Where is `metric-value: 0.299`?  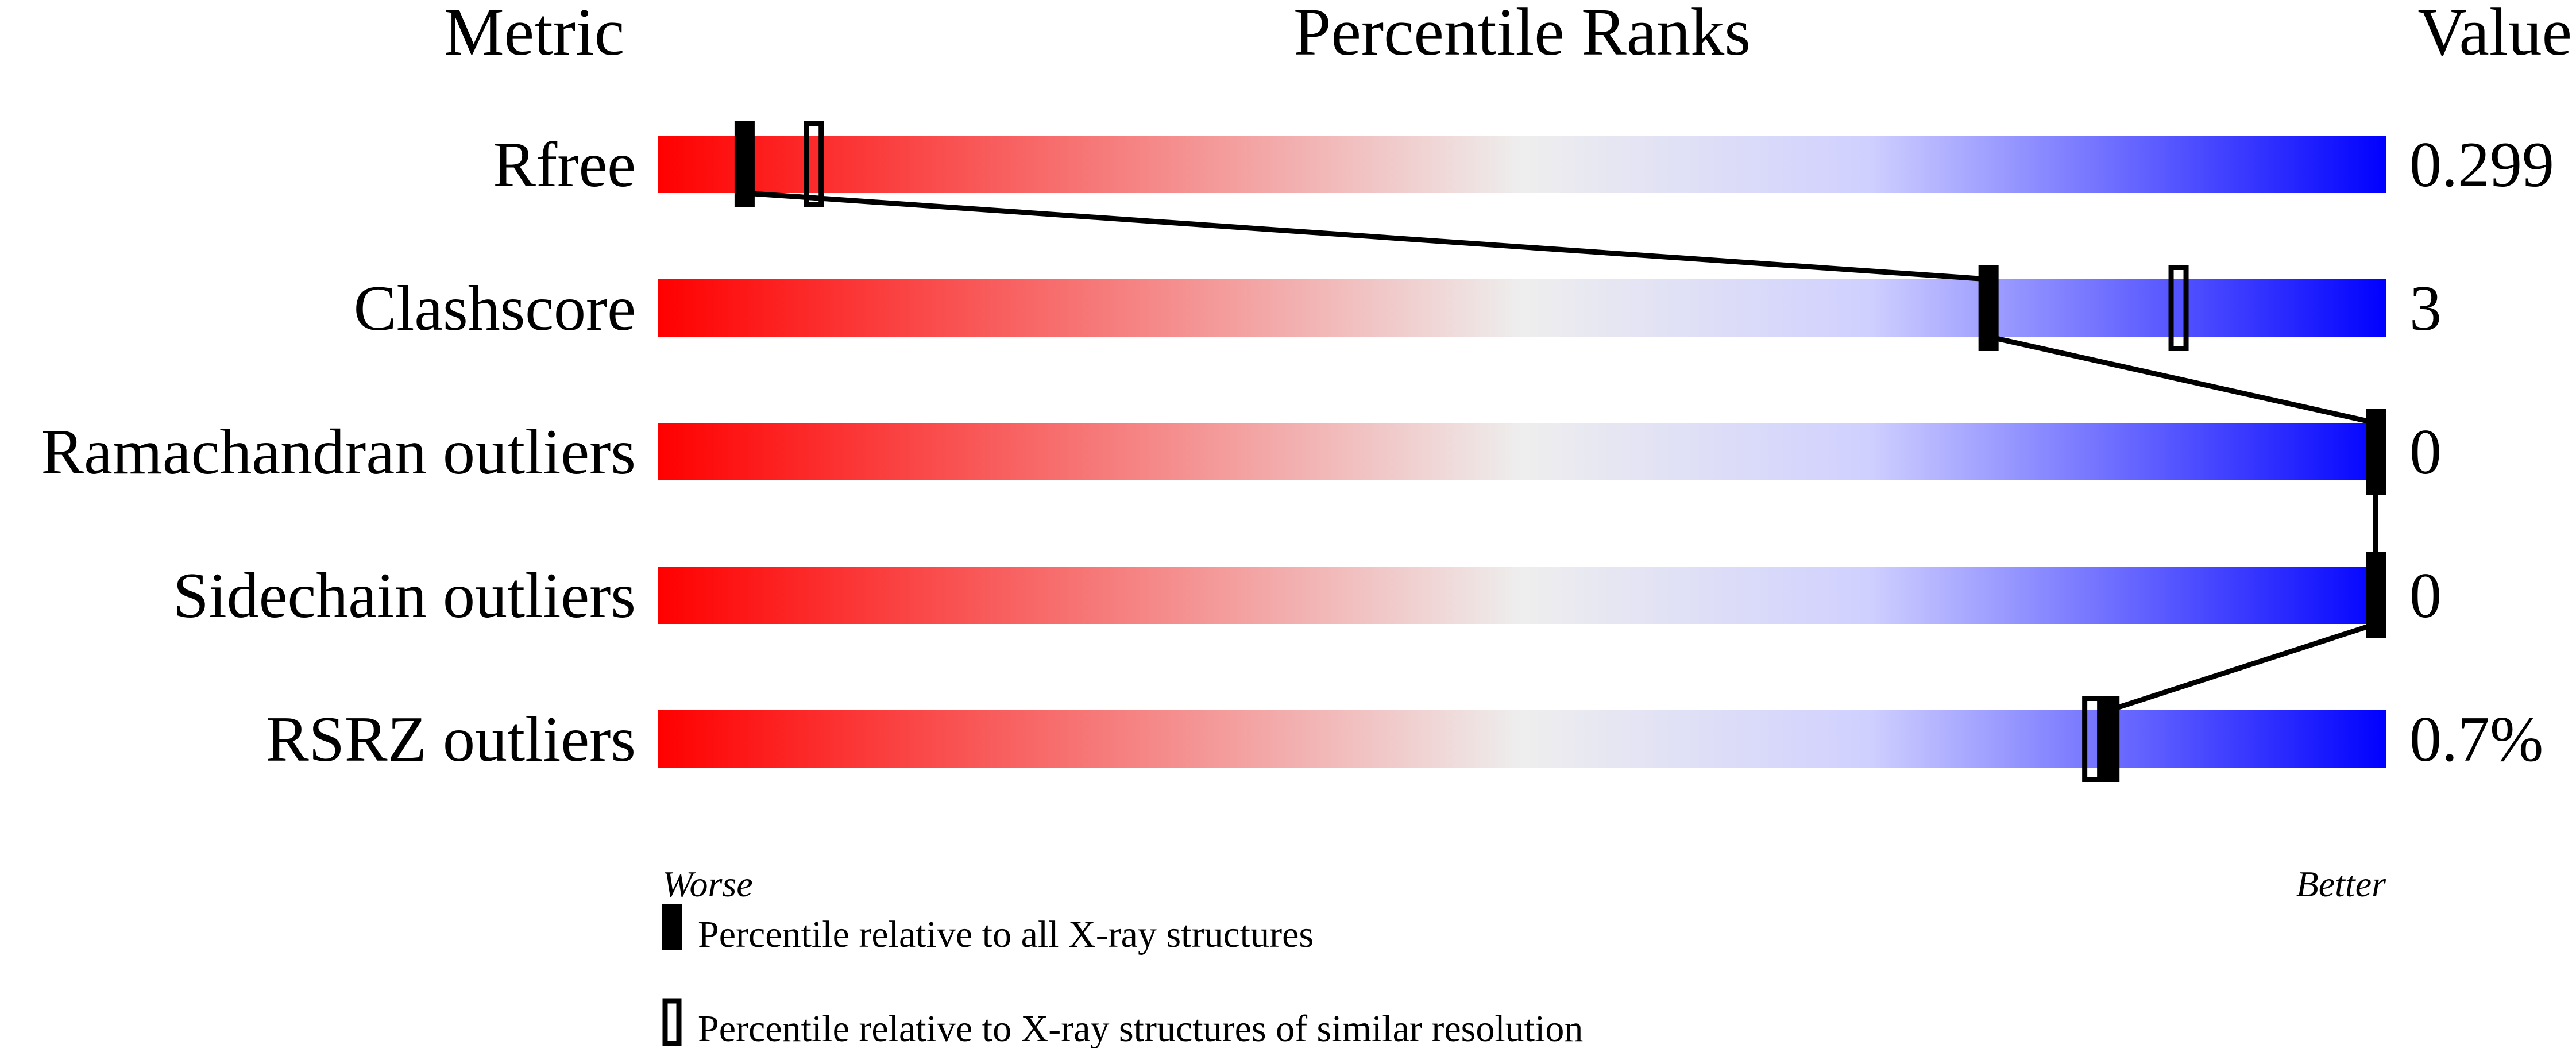
metric-value: 0.299 is located at coordinates (2481, 165).